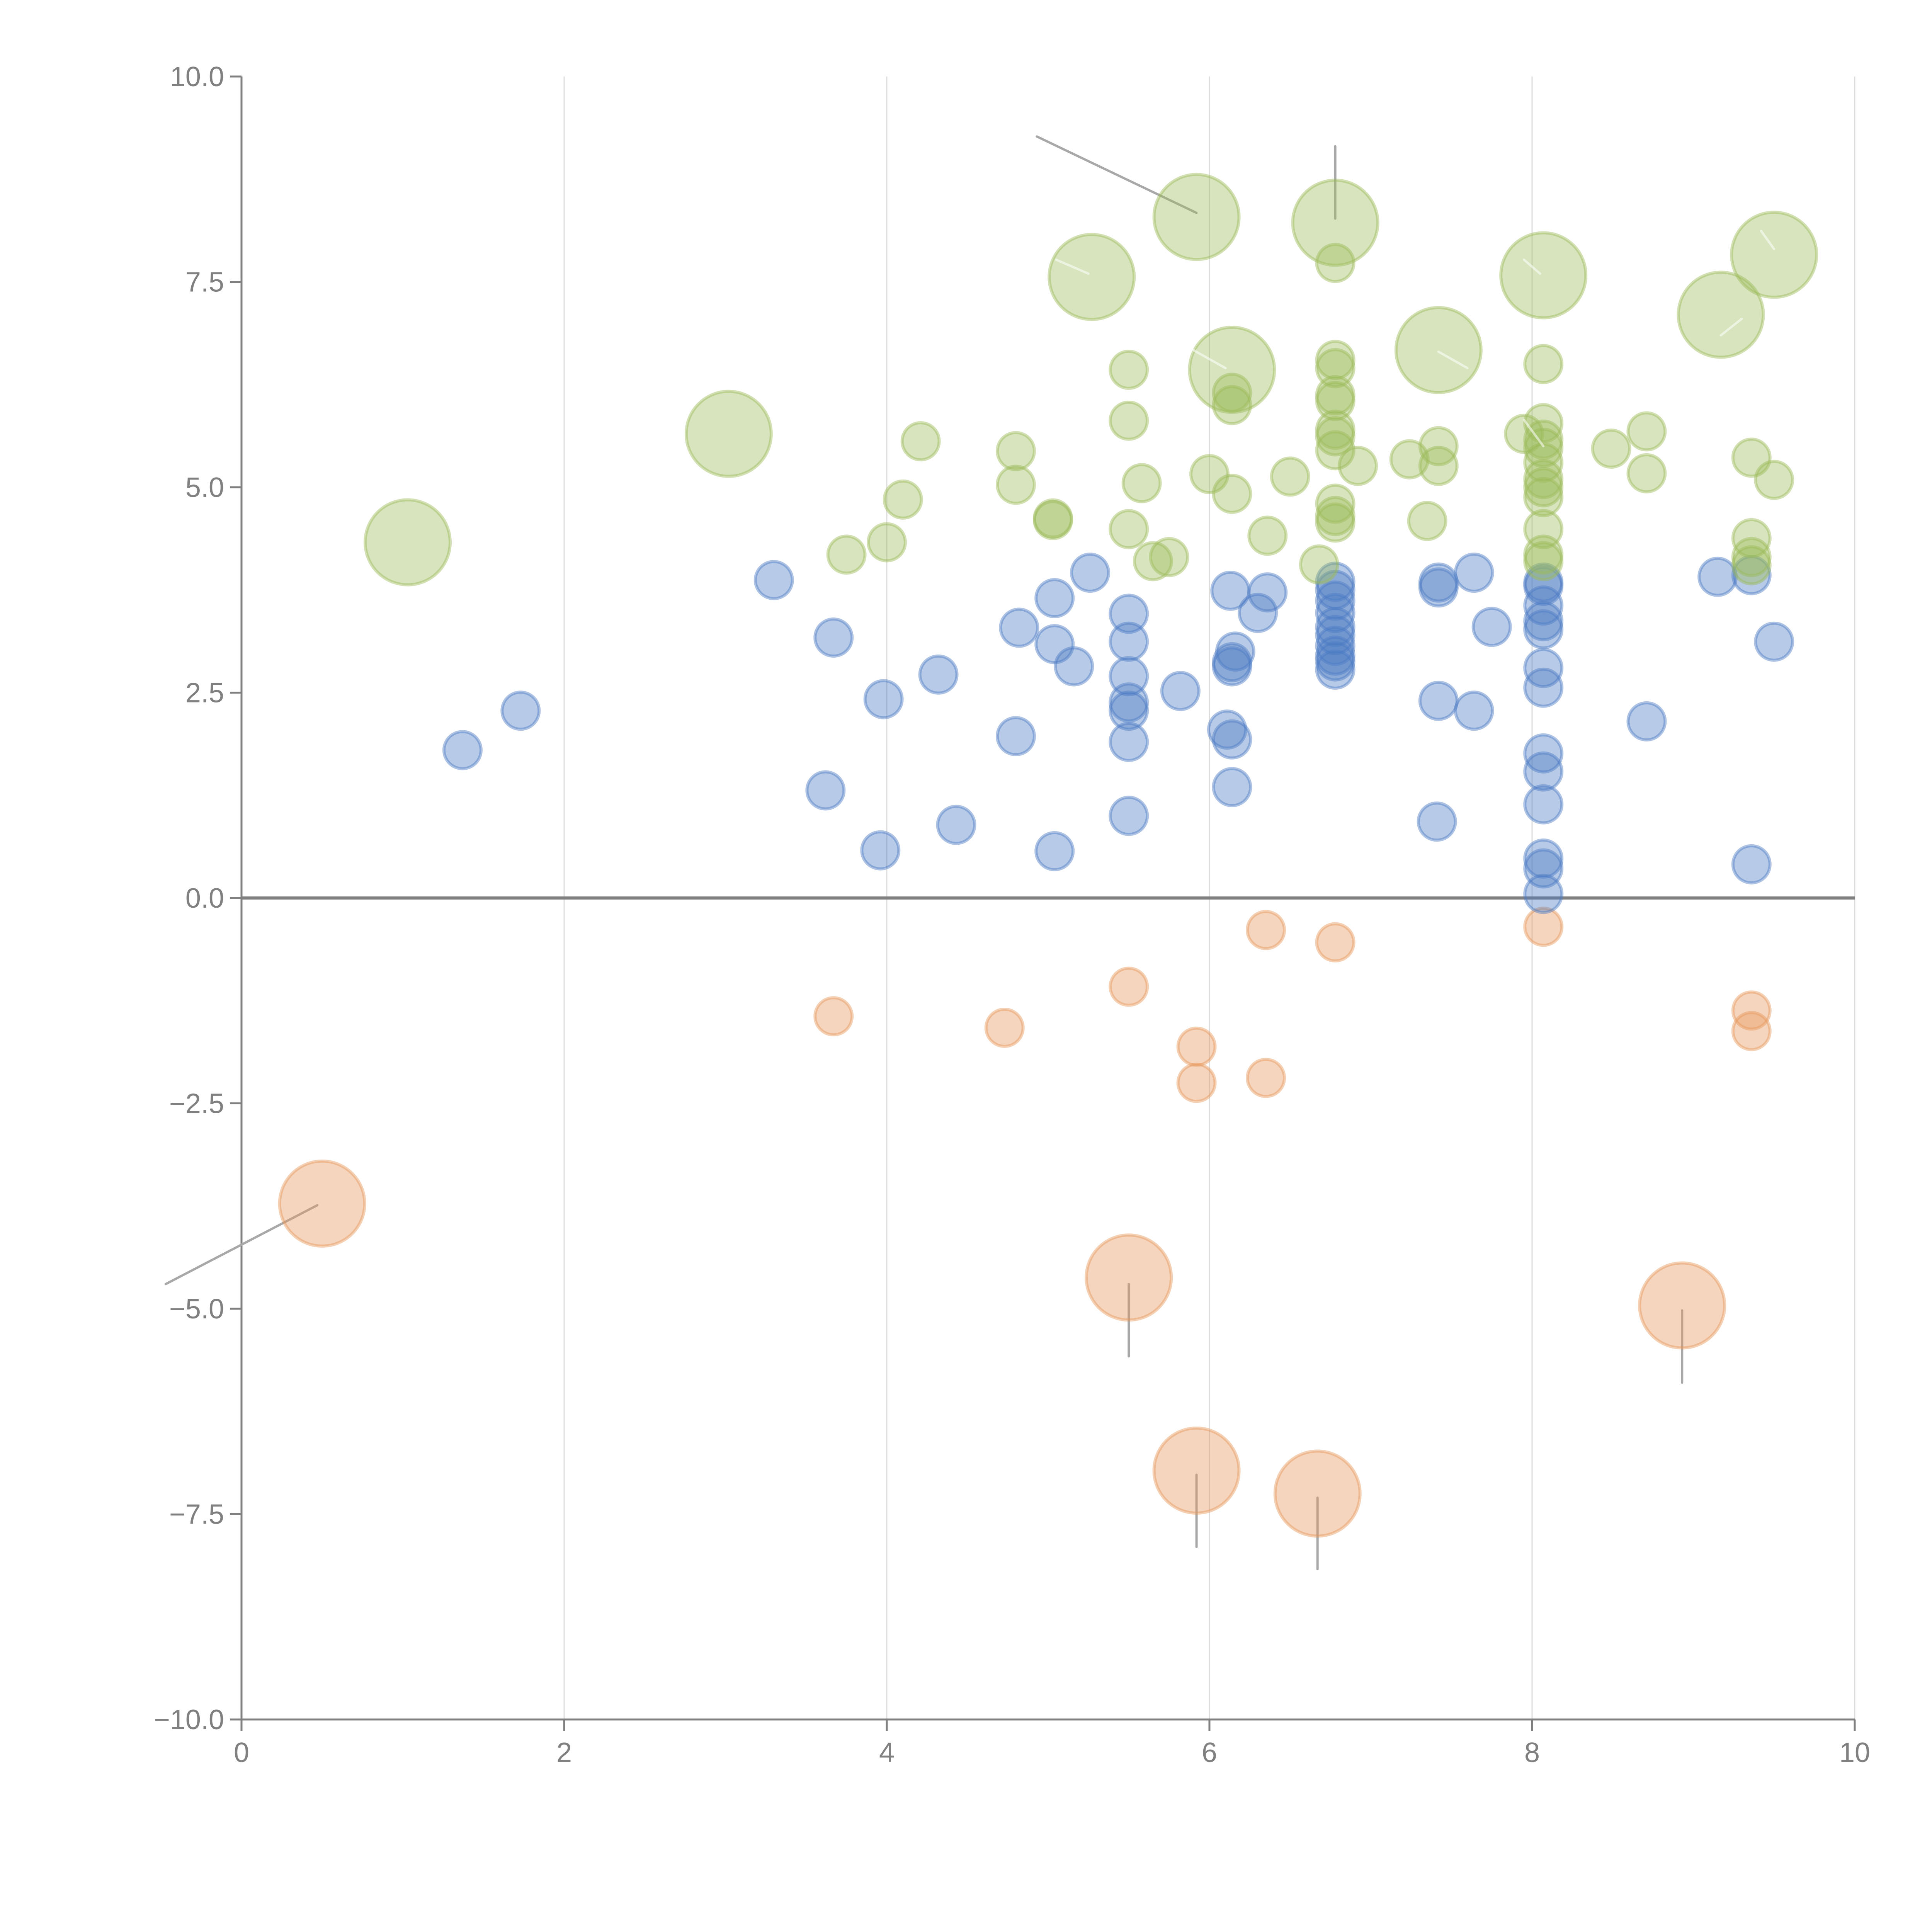 The image size is (1932, 1932). Describe the element at coordinates (197, 1515) in the screenshot. I see `y-tick-label: −7.5` at that location.